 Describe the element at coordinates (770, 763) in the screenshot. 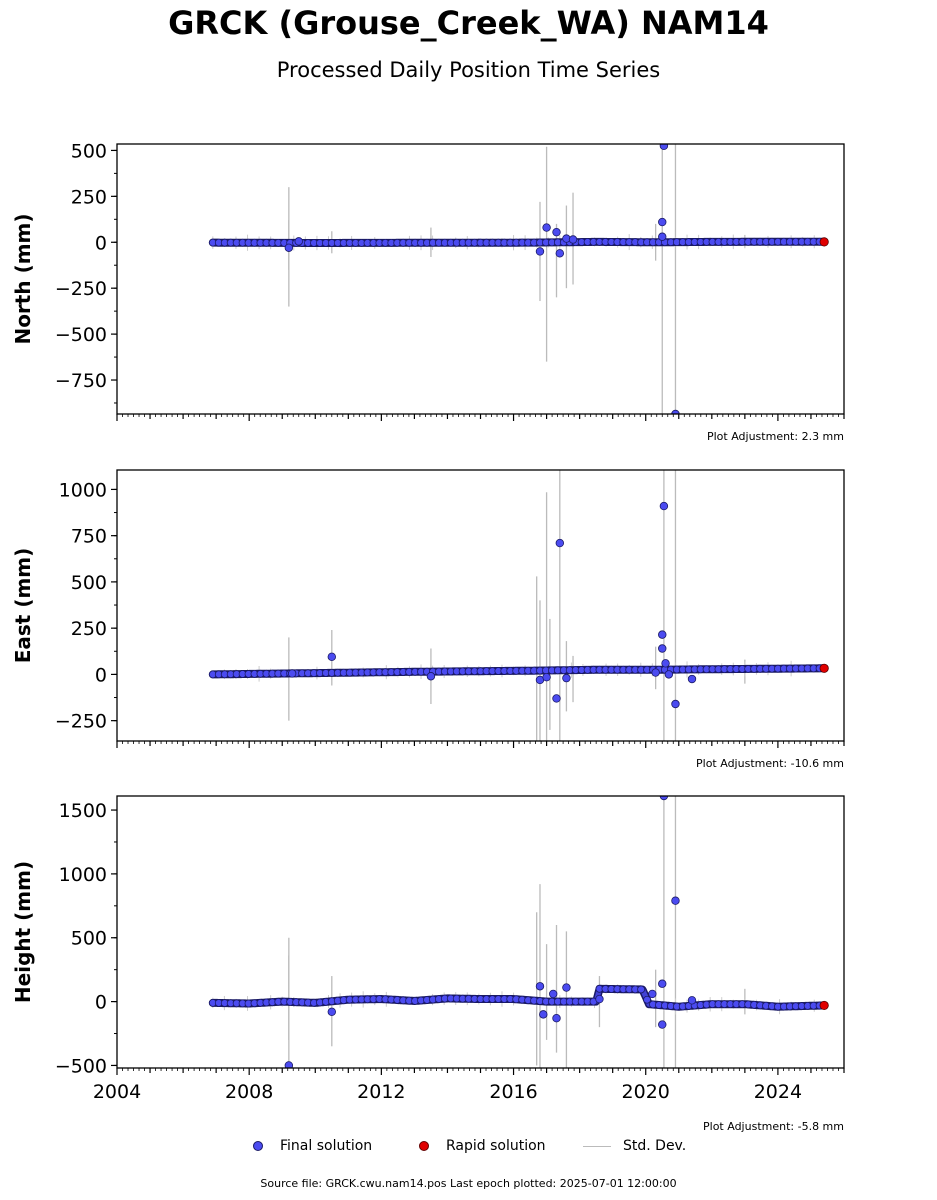

I see `plot-adjustment-label: Plot Adjustment: -10.6 mm` at that location.